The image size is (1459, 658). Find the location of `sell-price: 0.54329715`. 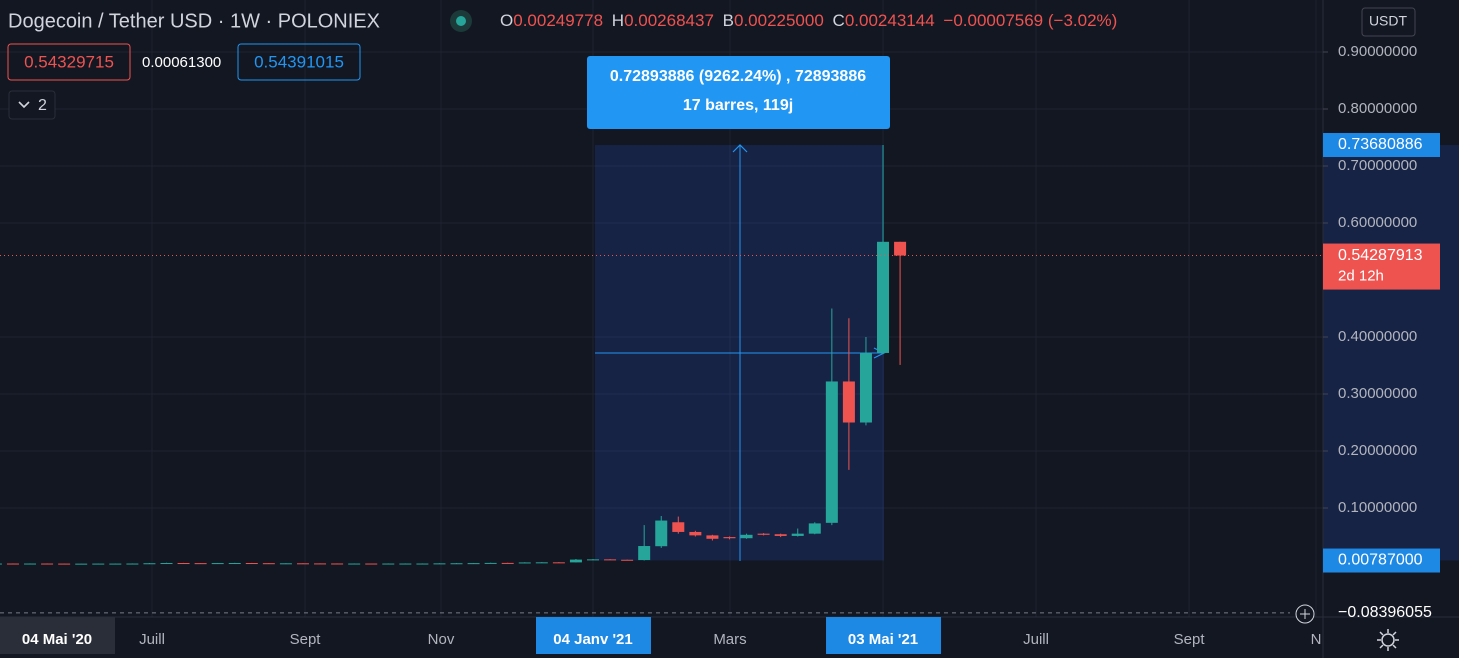

sell-price: 0.54329715 is located at coordinates (69, 61).